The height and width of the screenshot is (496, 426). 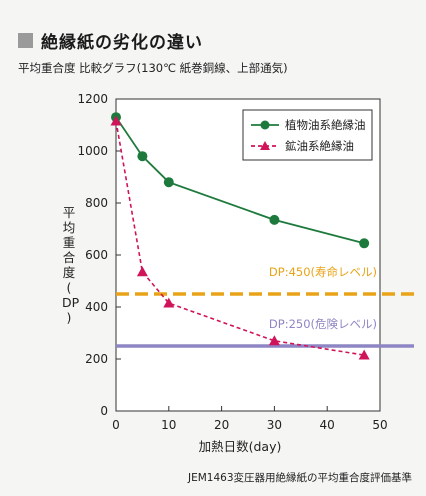 I want to click on x-tick-label: 20, so click(x=221, y=425).